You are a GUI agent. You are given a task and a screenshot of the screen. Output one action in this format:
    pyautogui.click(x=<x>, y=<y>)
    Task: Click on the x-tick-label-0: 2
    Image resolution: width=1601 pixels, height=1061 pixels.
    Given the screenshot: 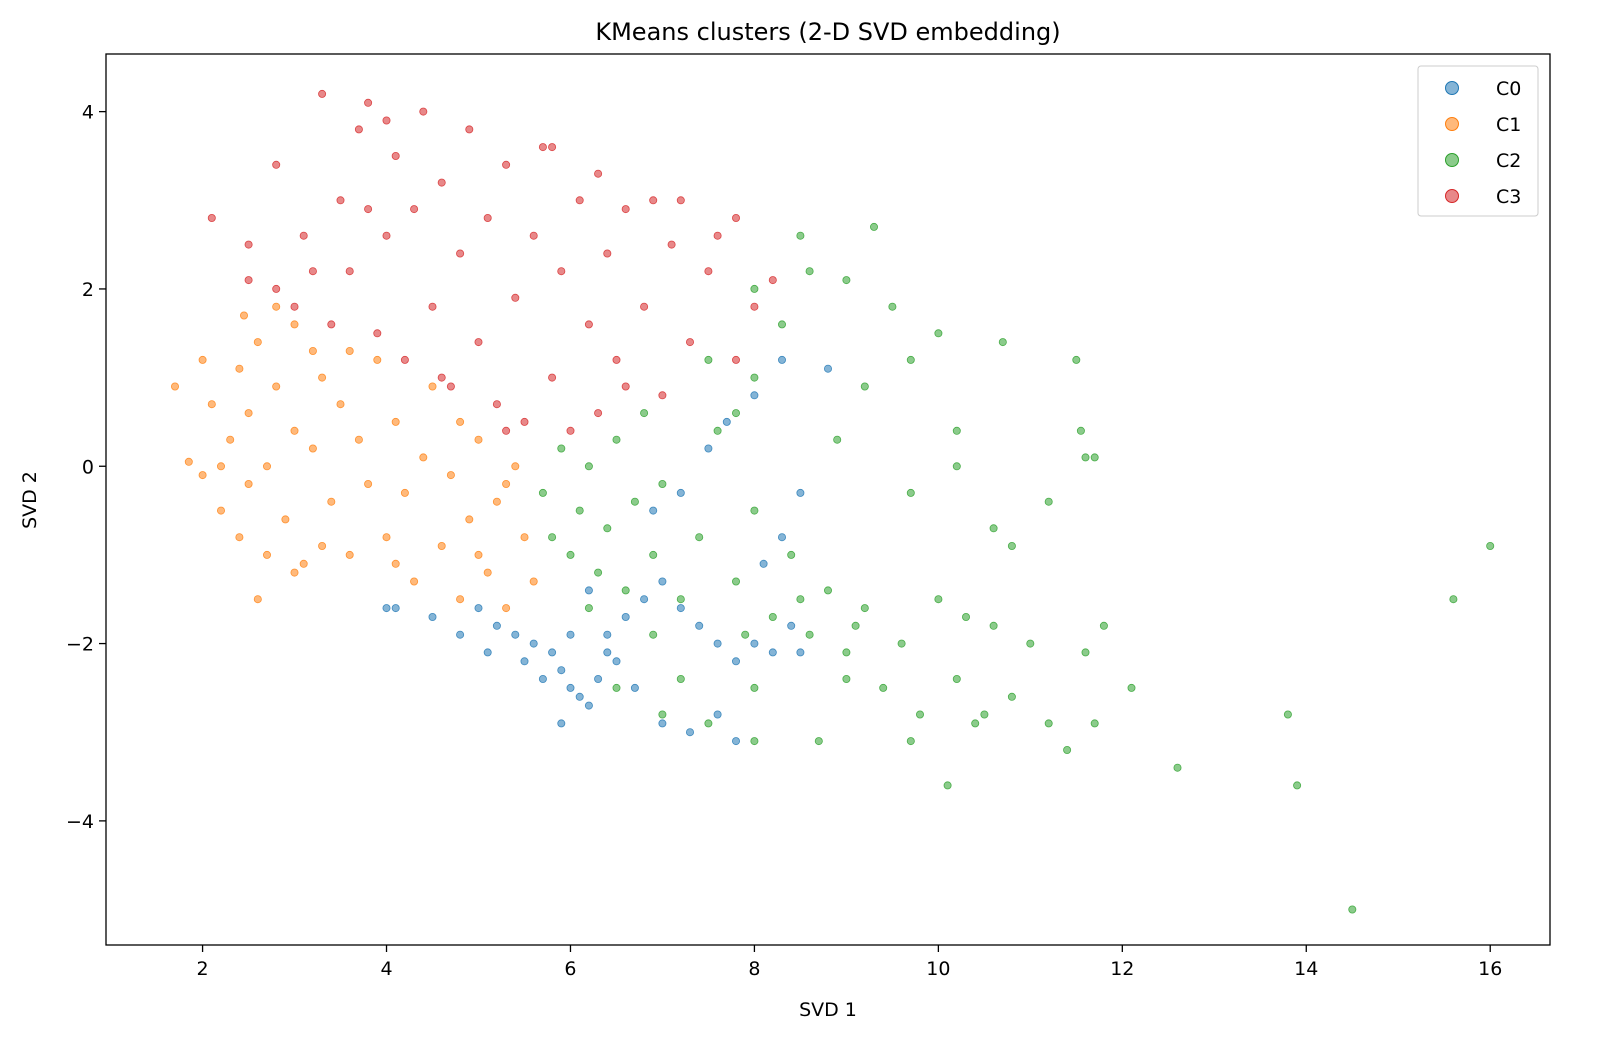 What is the action you would take?
    pyautogui.click(x=203, y=969)
    